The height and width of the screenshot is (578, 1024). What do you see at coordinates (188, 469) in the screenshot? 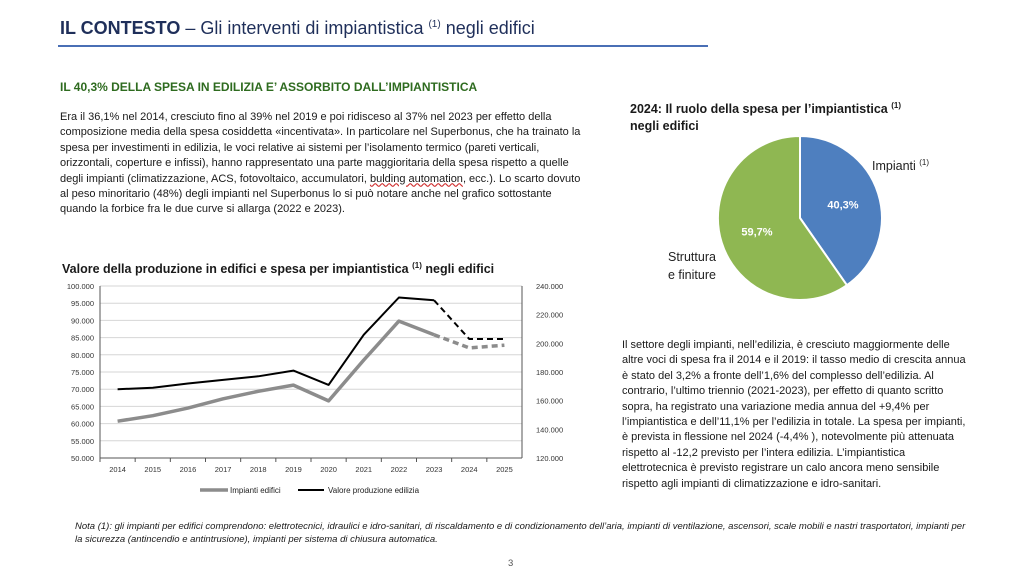
I see `x-tick-label: 2016` at bounding box center [188, 469].